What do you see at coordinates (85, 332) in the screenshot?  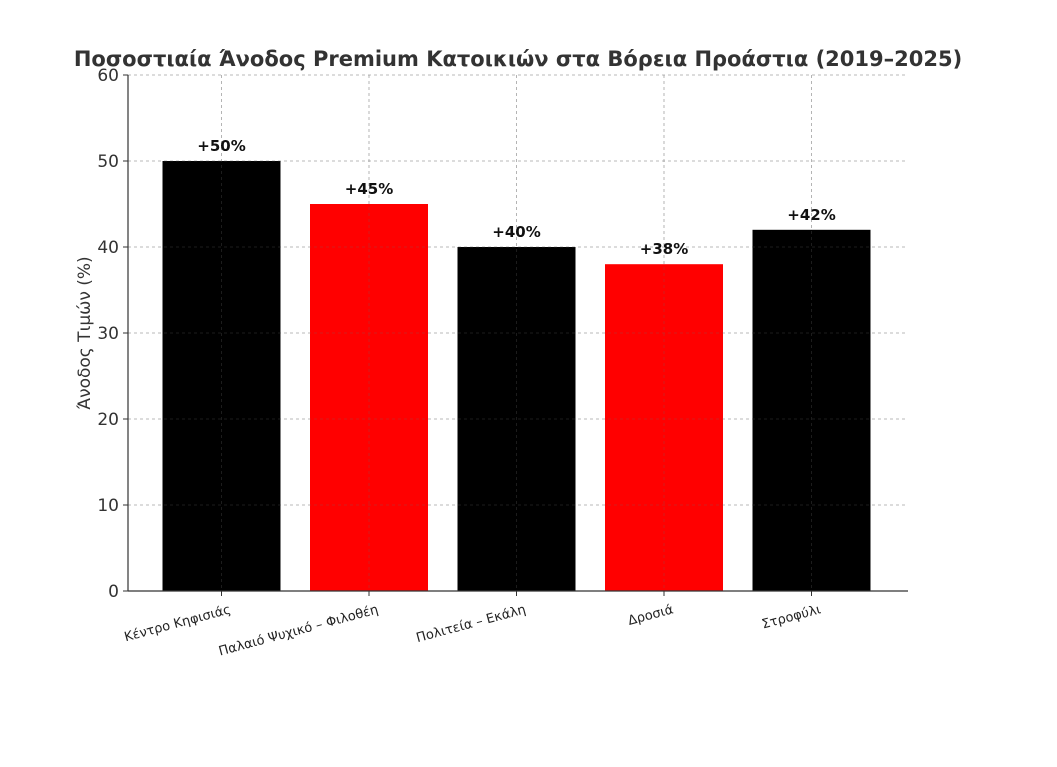 I see `y-axis-label: Άνοδος Τιμών (%)` at bounding box center [85, 332].